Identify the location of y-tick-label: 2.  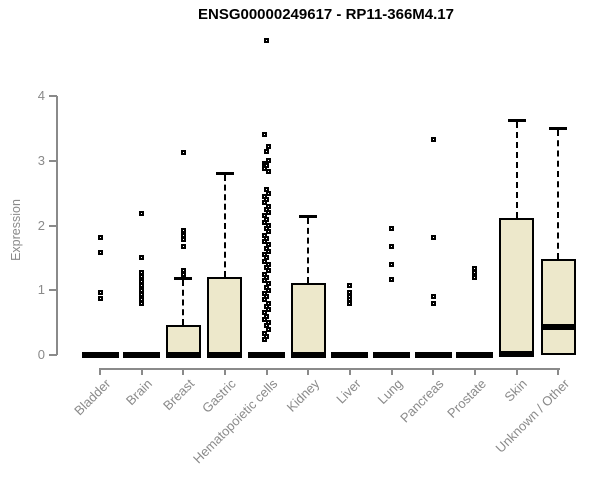
(41, 225).